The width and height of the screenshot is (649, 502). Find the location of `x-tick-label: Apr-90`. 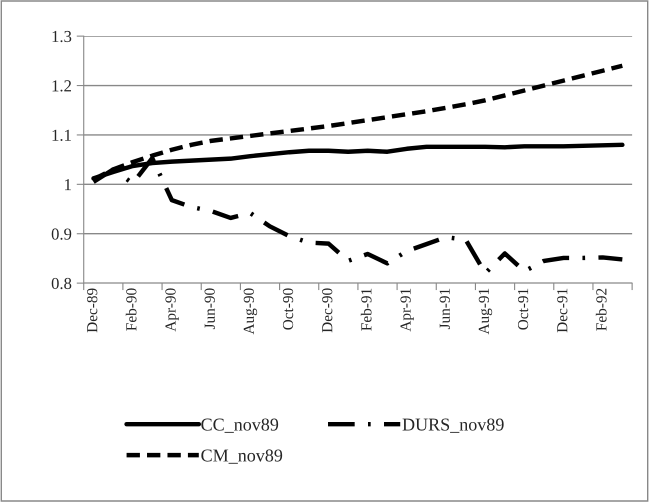

x-tick-label: Apr-90 is located at coordinates (172, 310).